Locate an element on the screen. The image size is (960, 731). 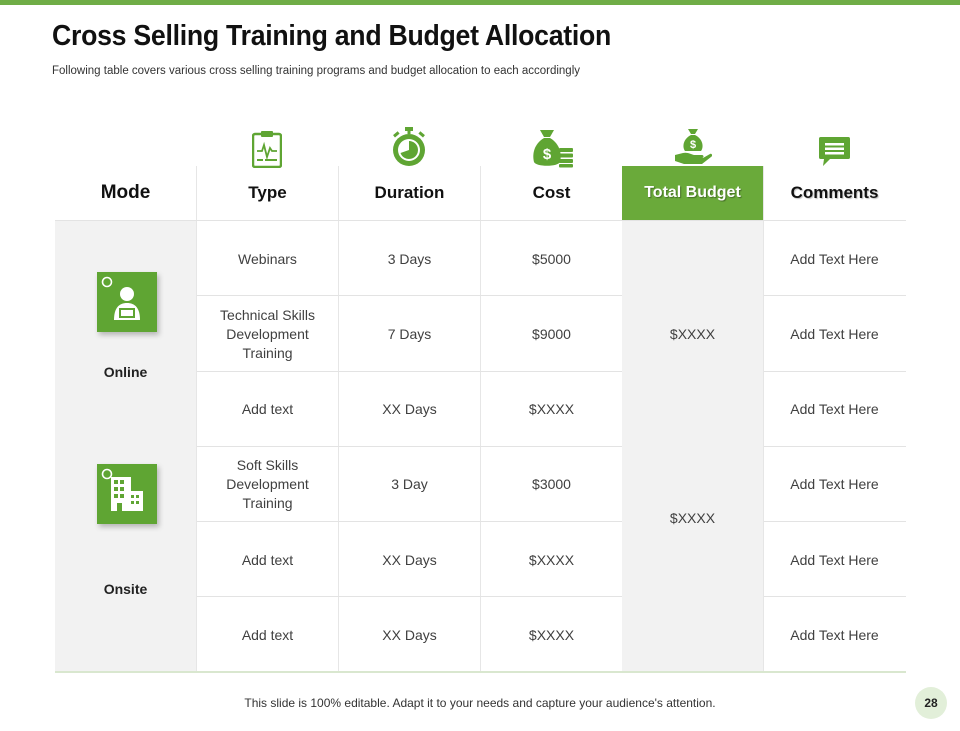
stopwatch-icon is located at coordinates (409, 146).